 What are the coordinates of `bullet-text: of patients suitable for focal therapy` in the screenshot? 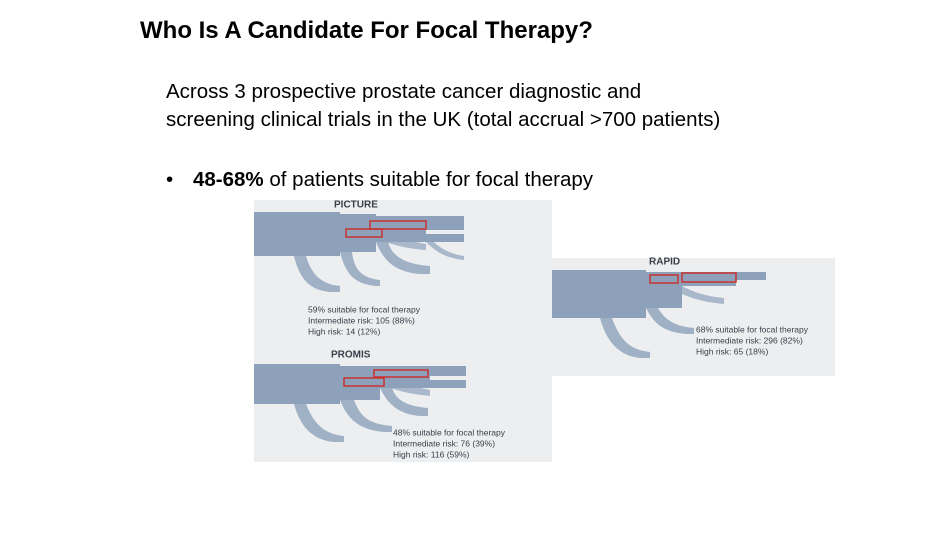 It's located at (431, 179).